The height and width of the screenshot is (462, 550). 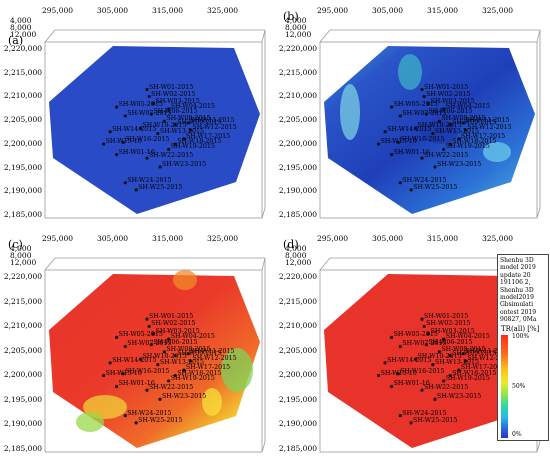 I want to click on well-label: SH-W01-2015, so click(x=446, y=87).